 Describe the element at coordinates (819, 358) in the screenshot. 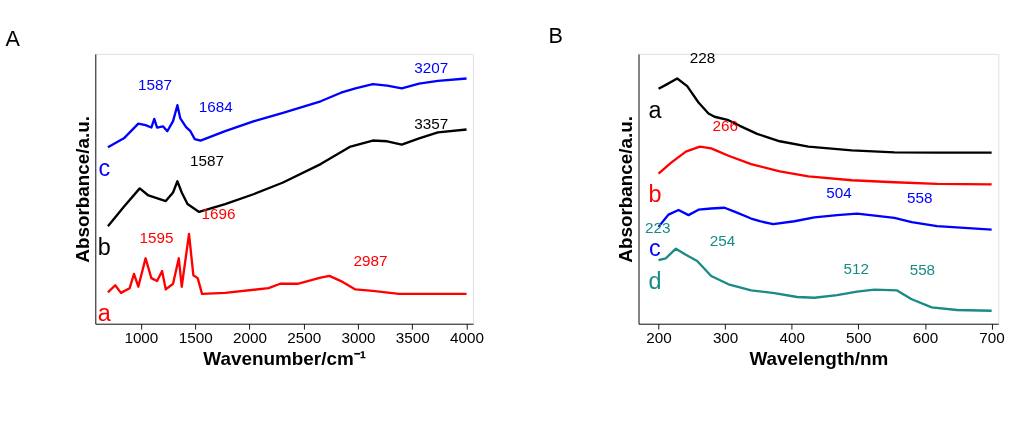

I see `x-axis-title: Wavelength/nm` at that location.